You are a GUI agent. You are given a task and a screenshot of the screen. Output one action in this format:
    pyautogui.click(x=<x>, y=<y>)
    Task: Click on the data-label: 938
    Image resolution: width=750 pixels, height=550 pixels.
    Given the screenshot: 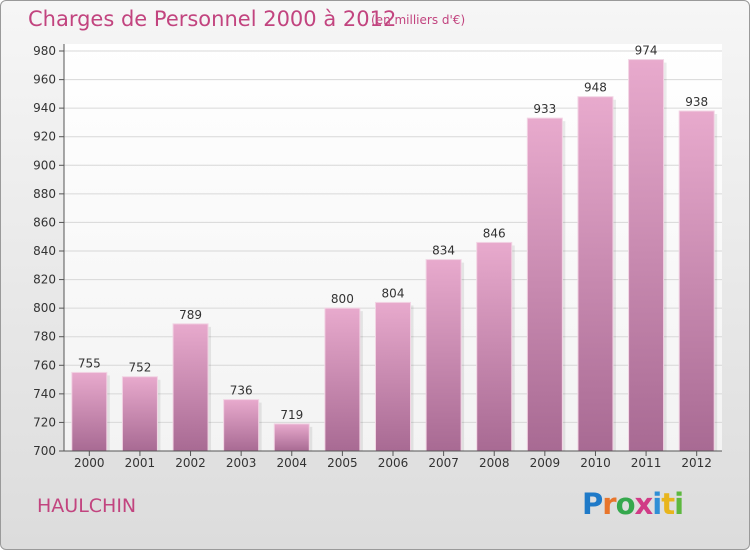 What is the action you would take?
    pyautogui.click(x=696, y=102)
    